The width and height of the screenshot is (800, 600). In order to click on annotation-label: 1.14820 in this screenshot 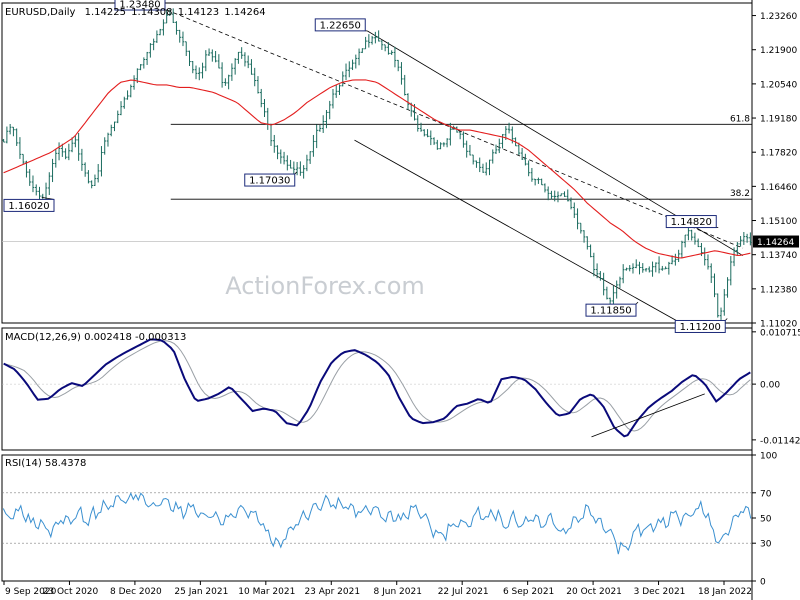, I will do `click(691, 222)`.